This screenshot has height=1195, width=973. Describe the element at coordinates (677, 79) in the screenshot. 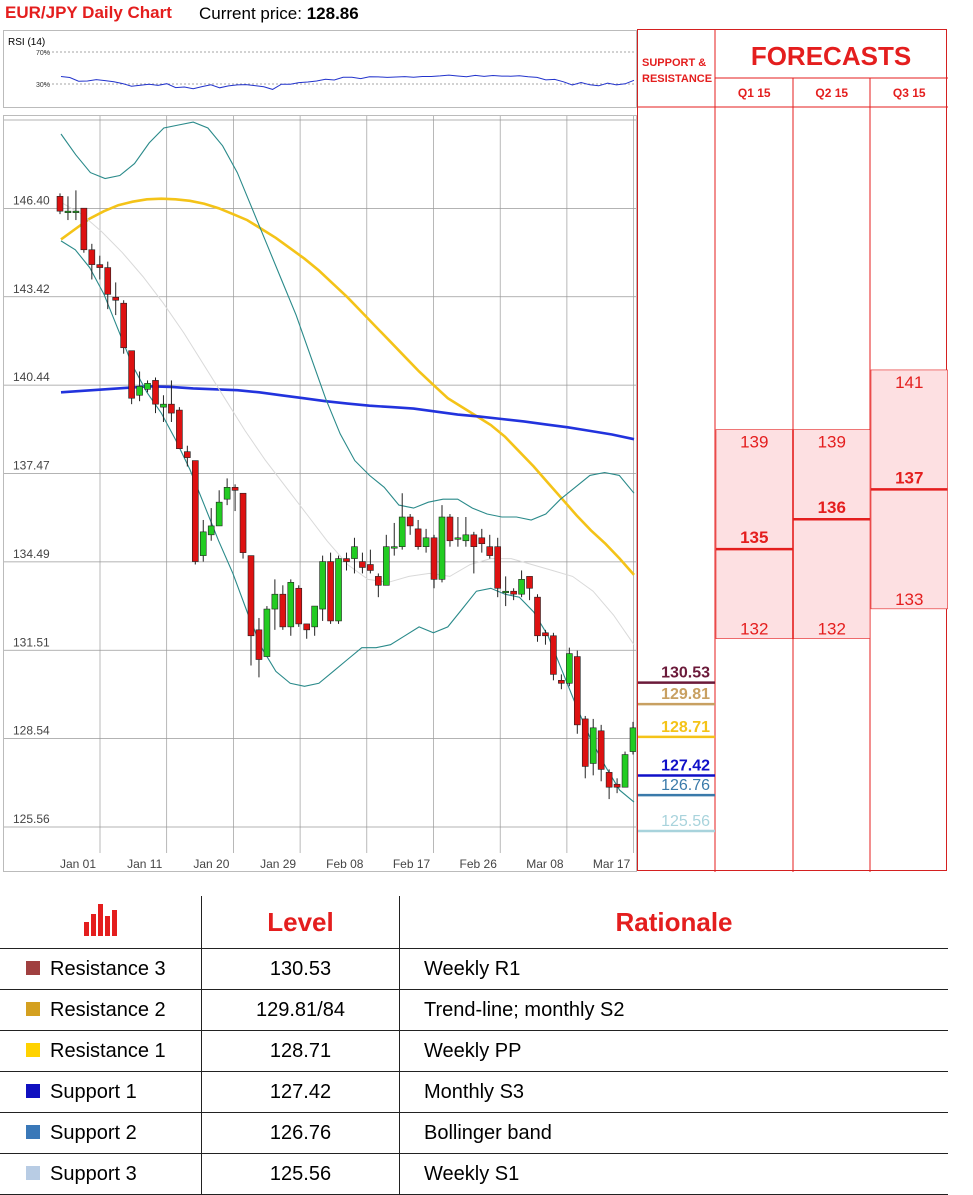

I see `support-resistance-header: RESISTANCE` at that location.